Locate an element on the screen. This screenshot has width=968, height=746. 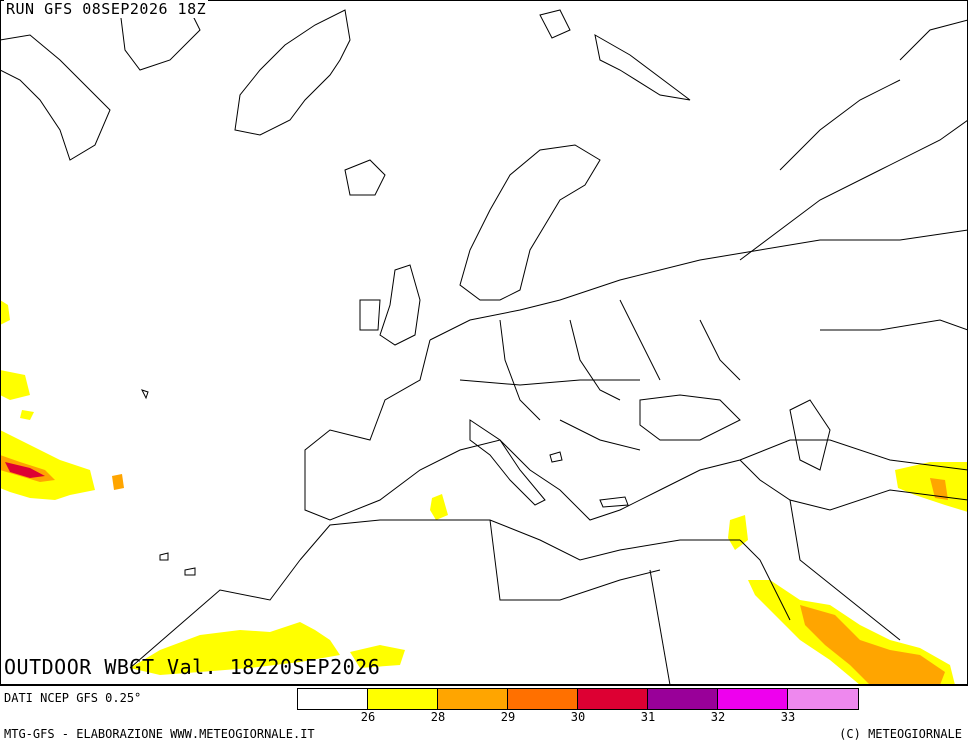
data-source: DATI NCEP GFS 0.25° is located at coordinates (73, 698).